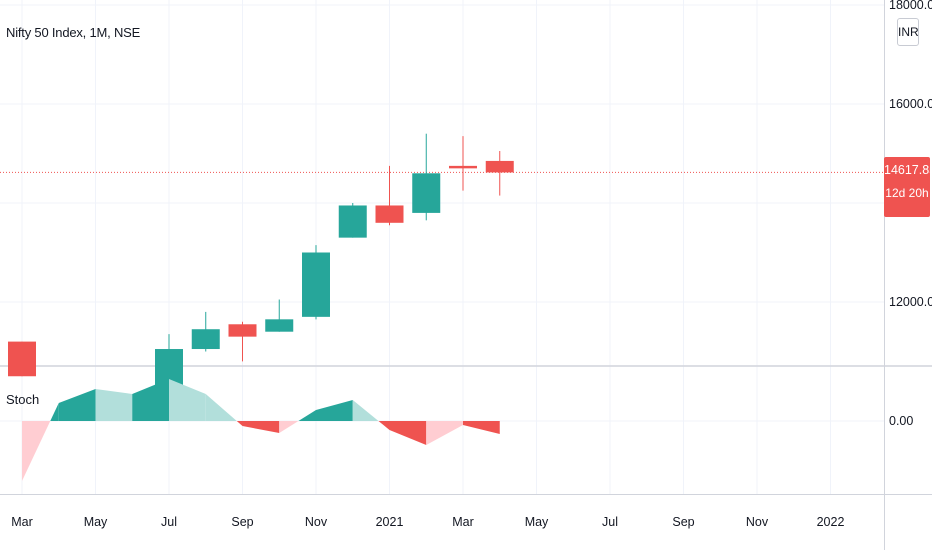  What do you see at coordinates (73, 32) in the screenshot?
I see `chart-title: Nifty 50 Index, 1M, NSE` at bounding box center [73, 32].